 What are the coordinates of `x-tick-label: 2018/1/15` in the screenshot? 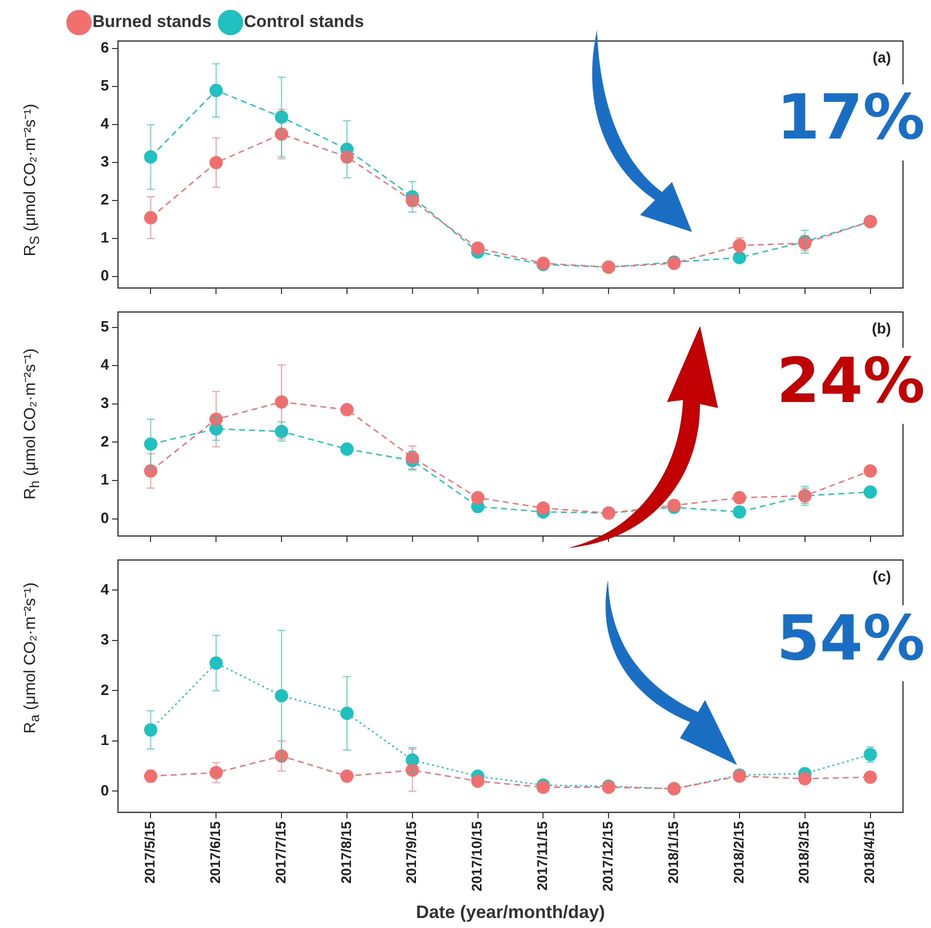 It's located at (672, 852).